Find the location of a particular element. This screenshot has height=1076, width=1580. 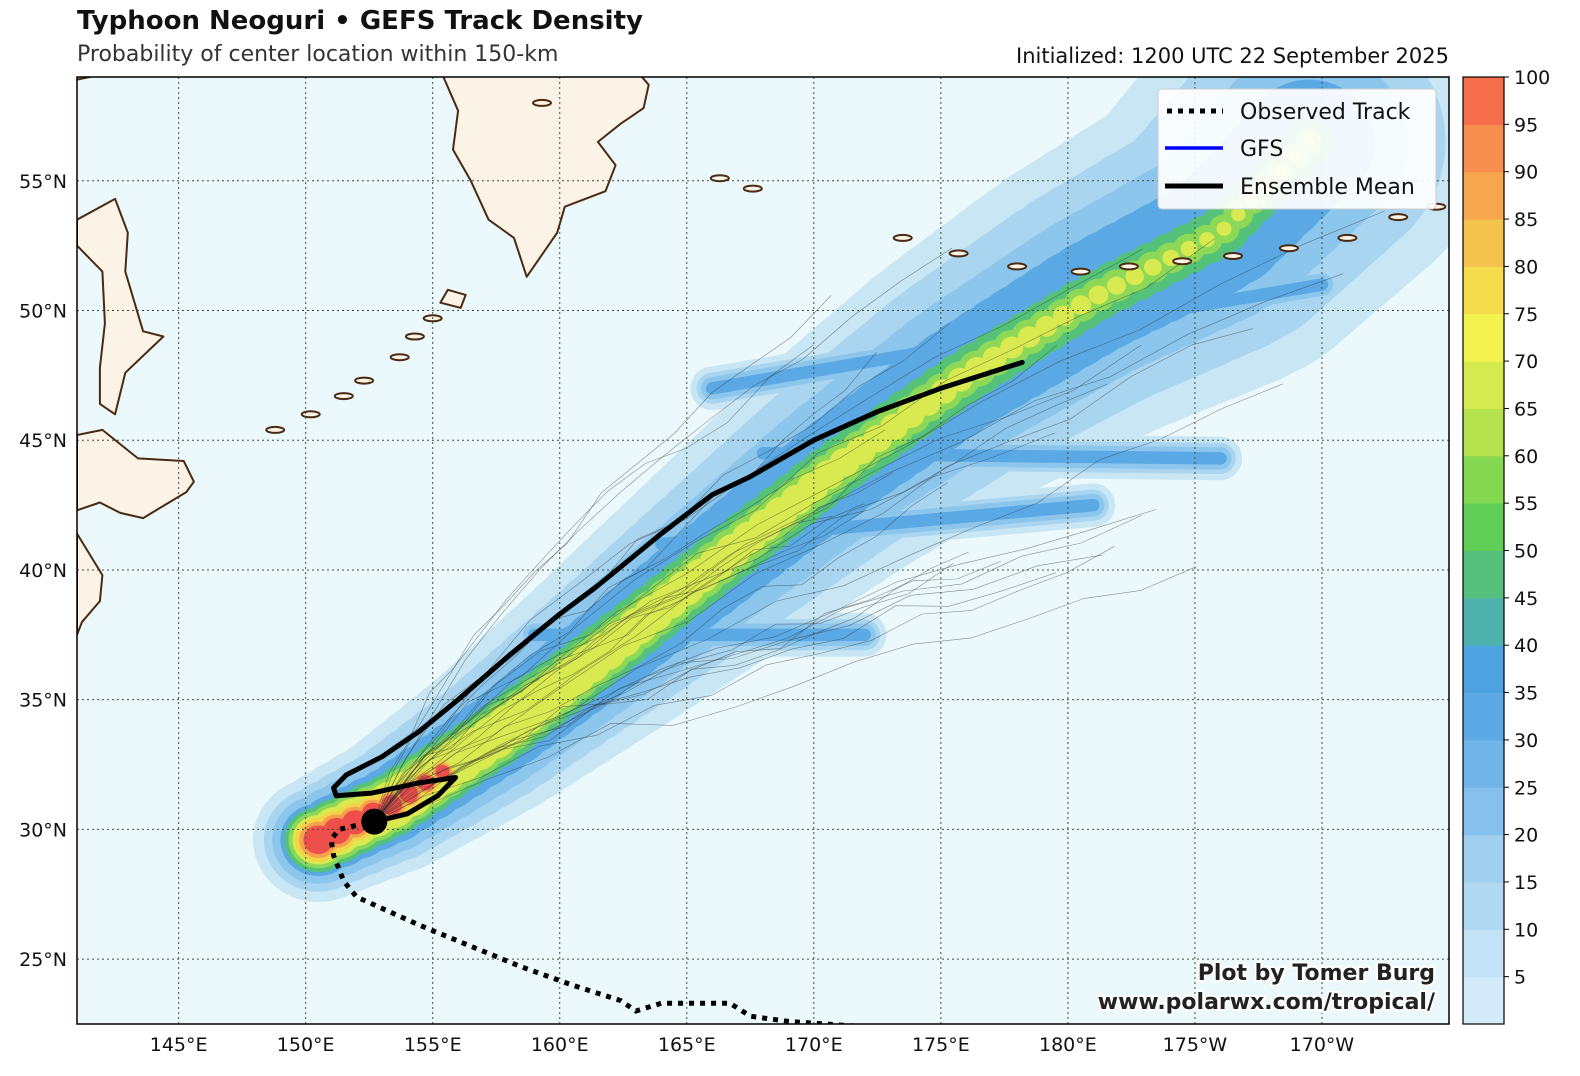

lon-tick-label: 160°E is located at coordinates (560, 1045).